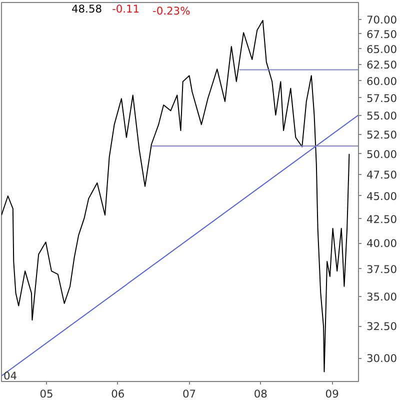 Image resolution: width=400 pixels, height=400 pixels. What do you see at coordinates (47, 394) in the screenshot?
I see `x-tick-label: 05` at bounding box center [47, 394].